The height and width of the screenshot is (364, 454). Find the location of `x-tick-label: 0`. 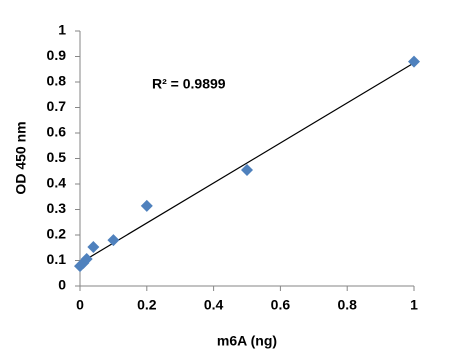

x-tick-label: 0 is located at coordinates (80, 305).